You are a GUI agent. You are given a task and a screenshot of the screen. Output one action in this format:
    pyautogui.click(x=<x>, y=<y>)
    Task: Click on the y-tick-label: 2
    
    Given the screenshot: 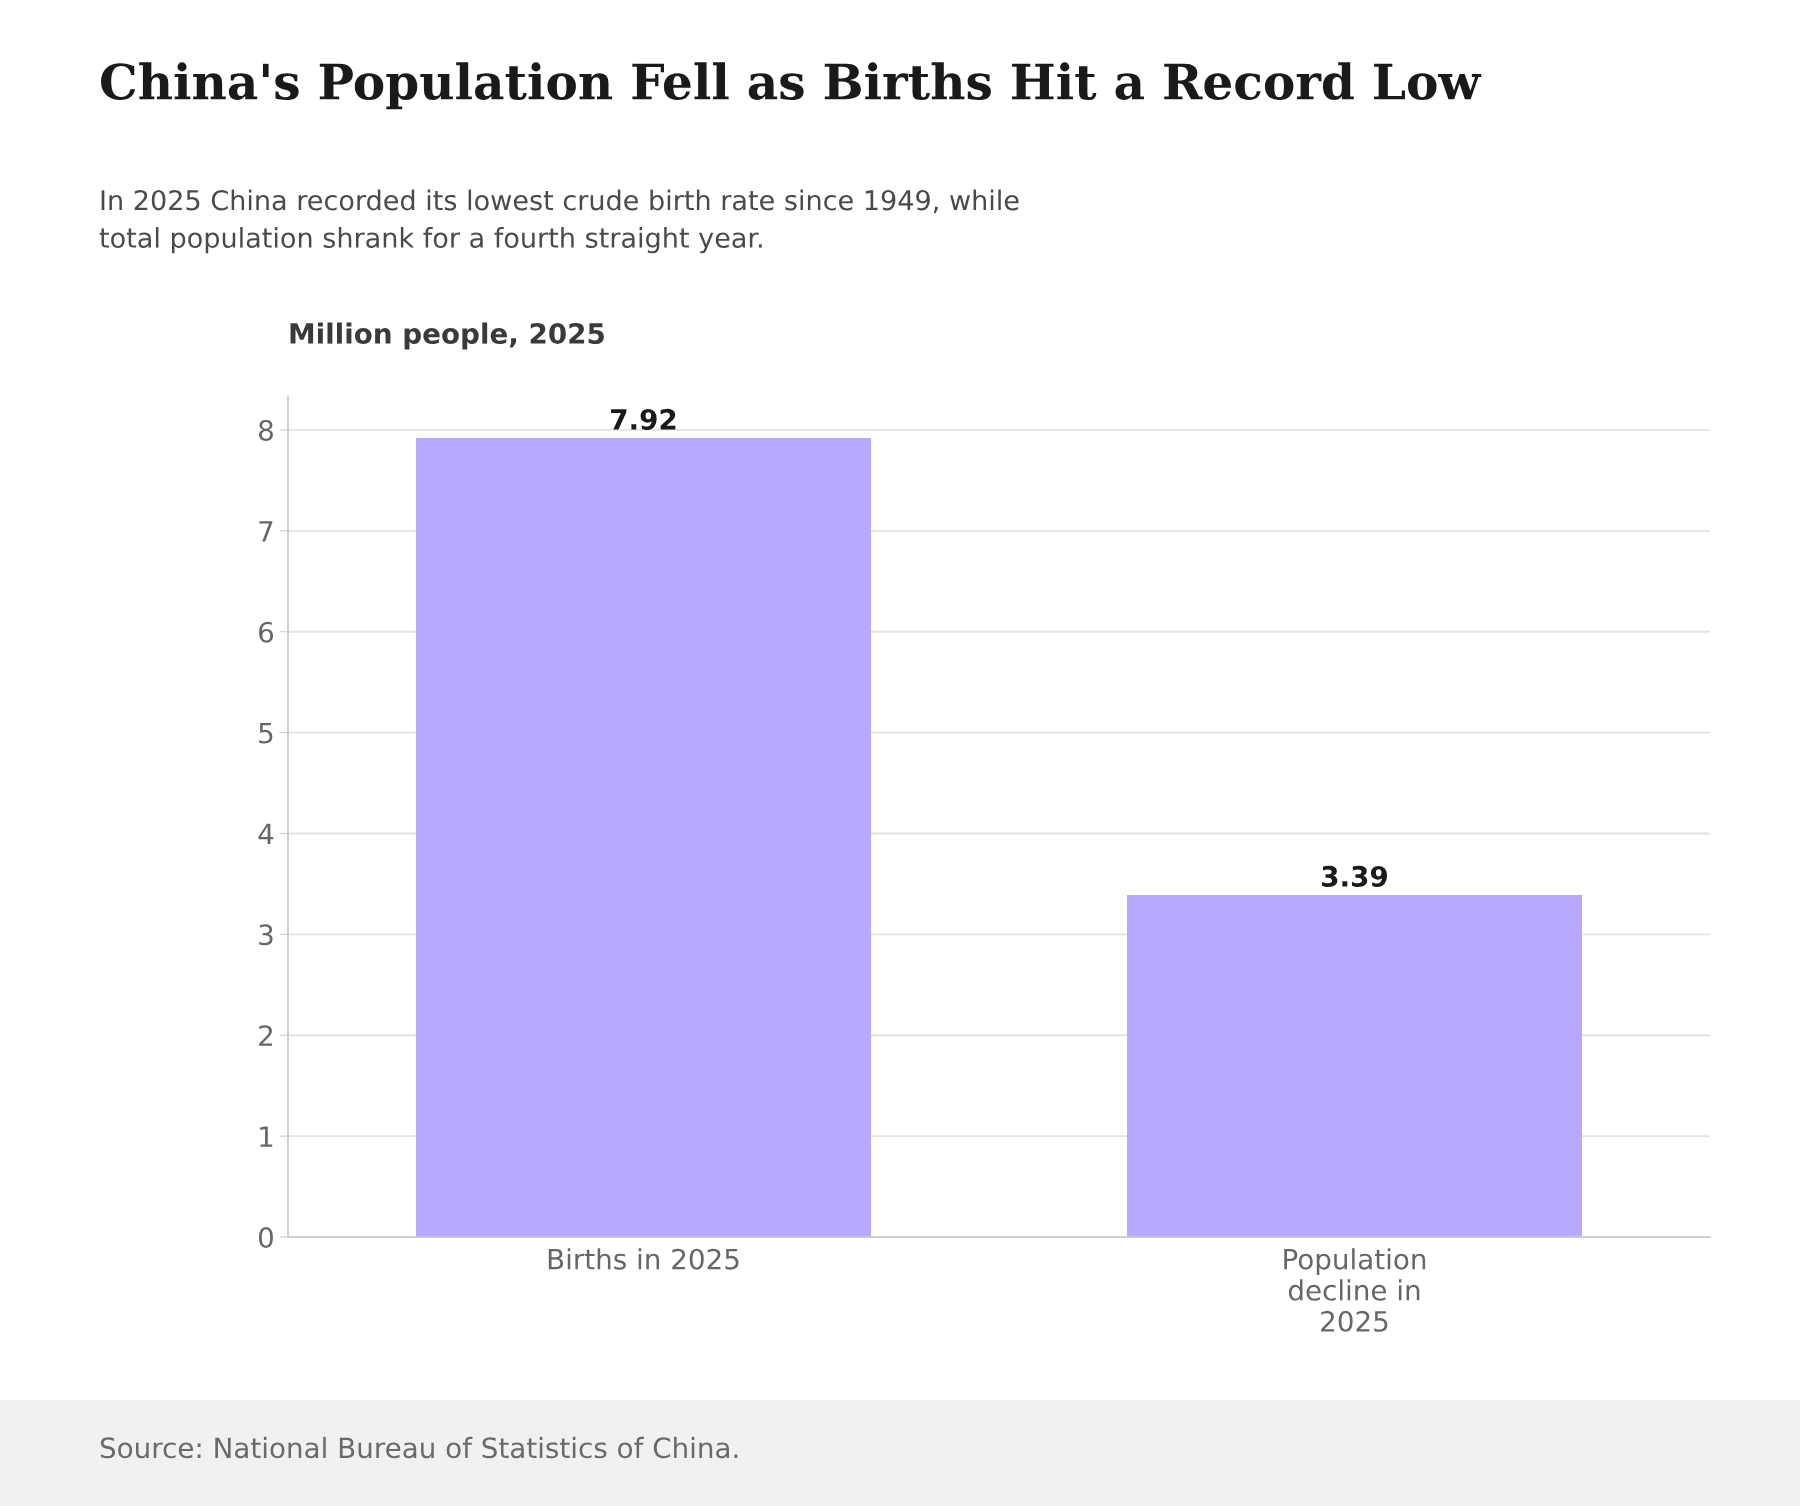 What is the action you would take?
    pyautogui.click(x=266, y=1035)
    